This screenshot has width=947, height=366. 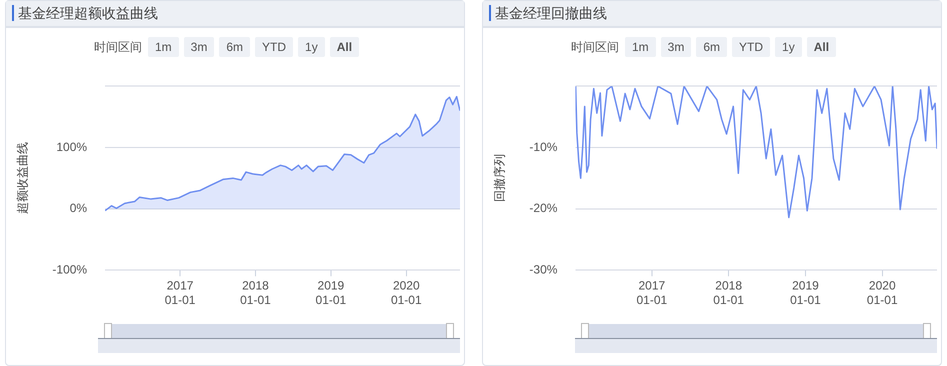 I want to click on y-tick-label: -30%, so click(x=543, y=269).